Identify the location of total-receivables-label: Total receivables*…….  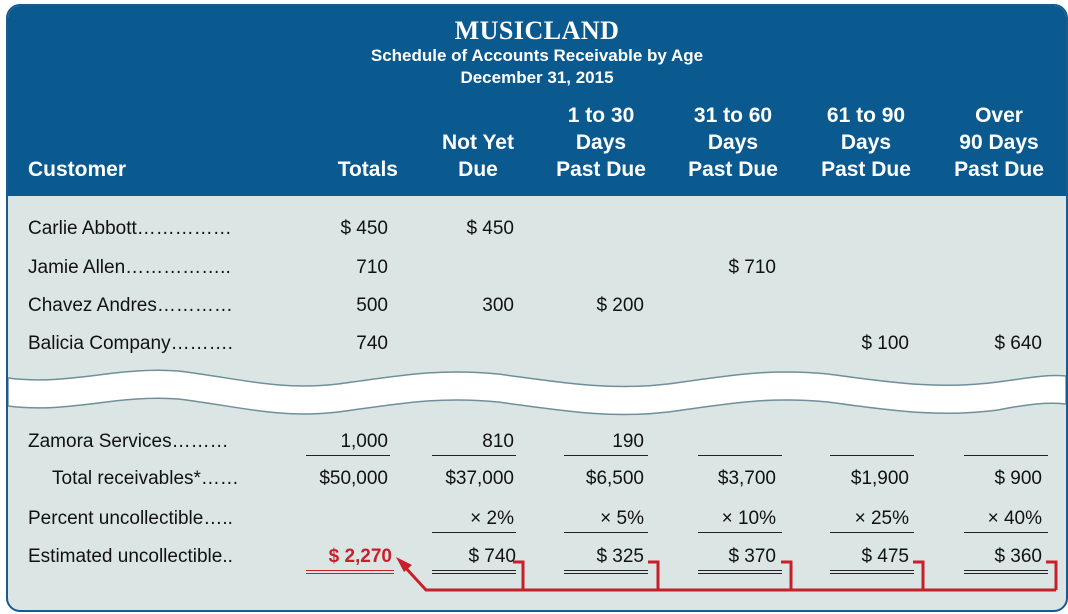
(145, 478).